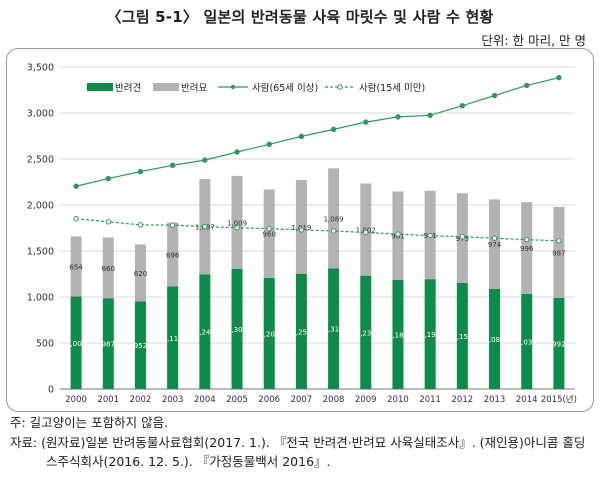 This screenshot has width=600, height=477. I want to click on bar-dog-label: 987, so click(108, 345).